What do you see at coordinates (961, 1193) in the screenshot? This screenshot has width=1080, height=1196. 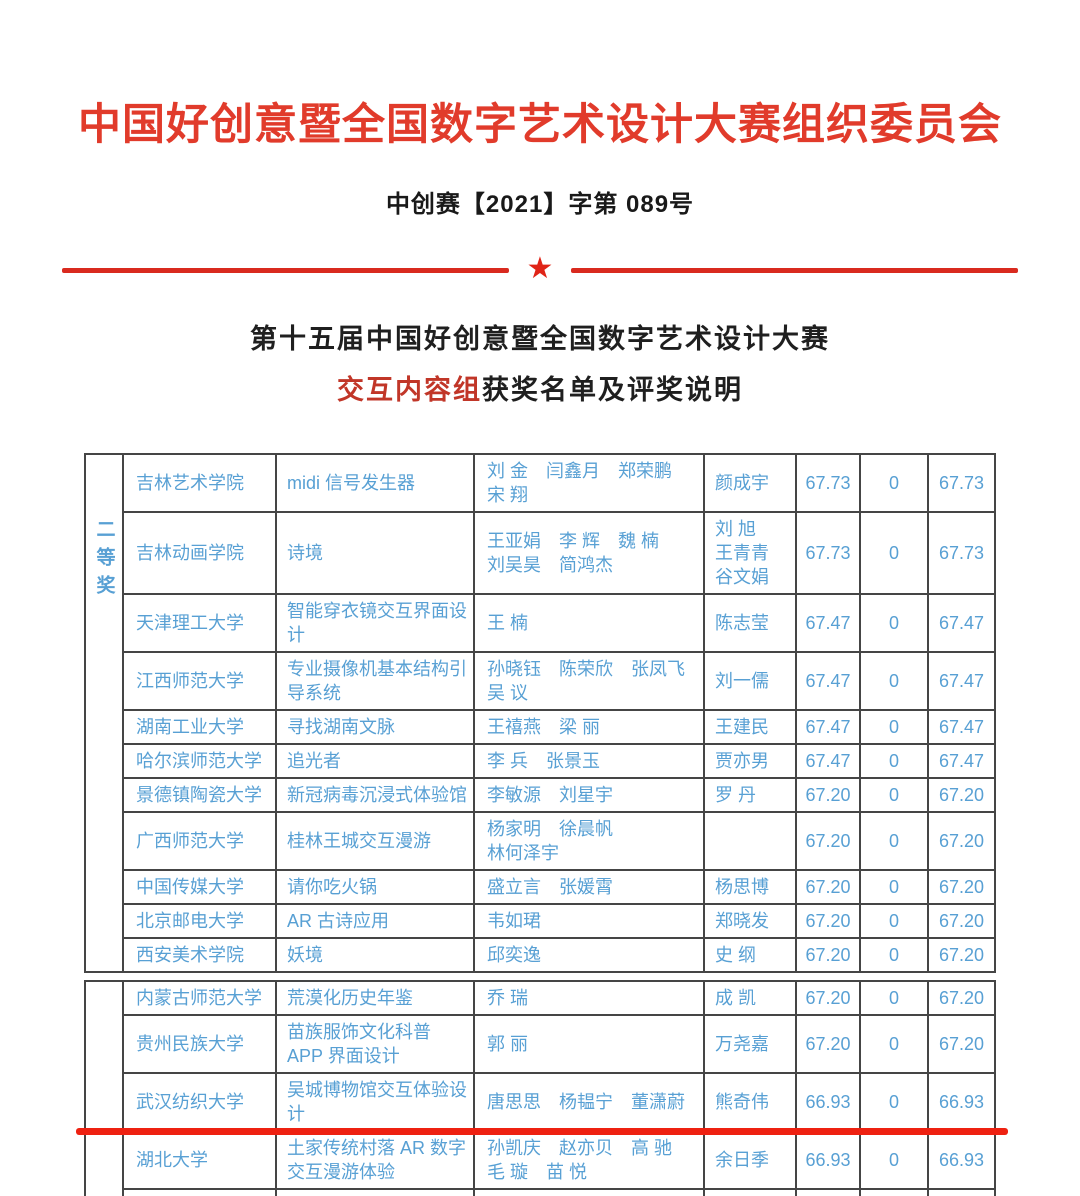 I see `total-cell` at bounding box center [961, 1193].